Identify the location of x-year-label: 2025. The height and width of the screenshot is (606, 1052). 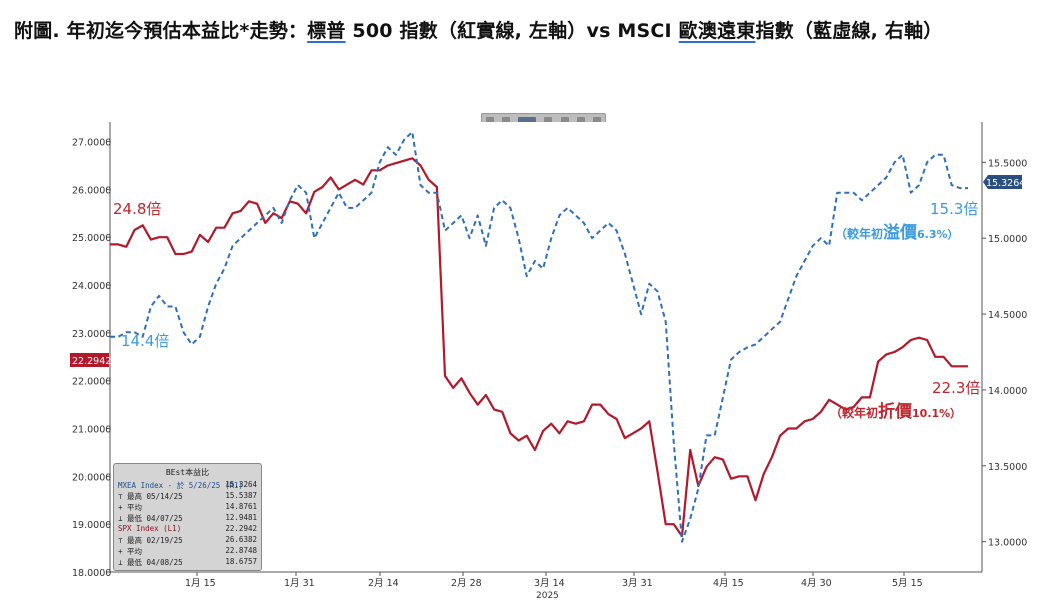
(547, 596).